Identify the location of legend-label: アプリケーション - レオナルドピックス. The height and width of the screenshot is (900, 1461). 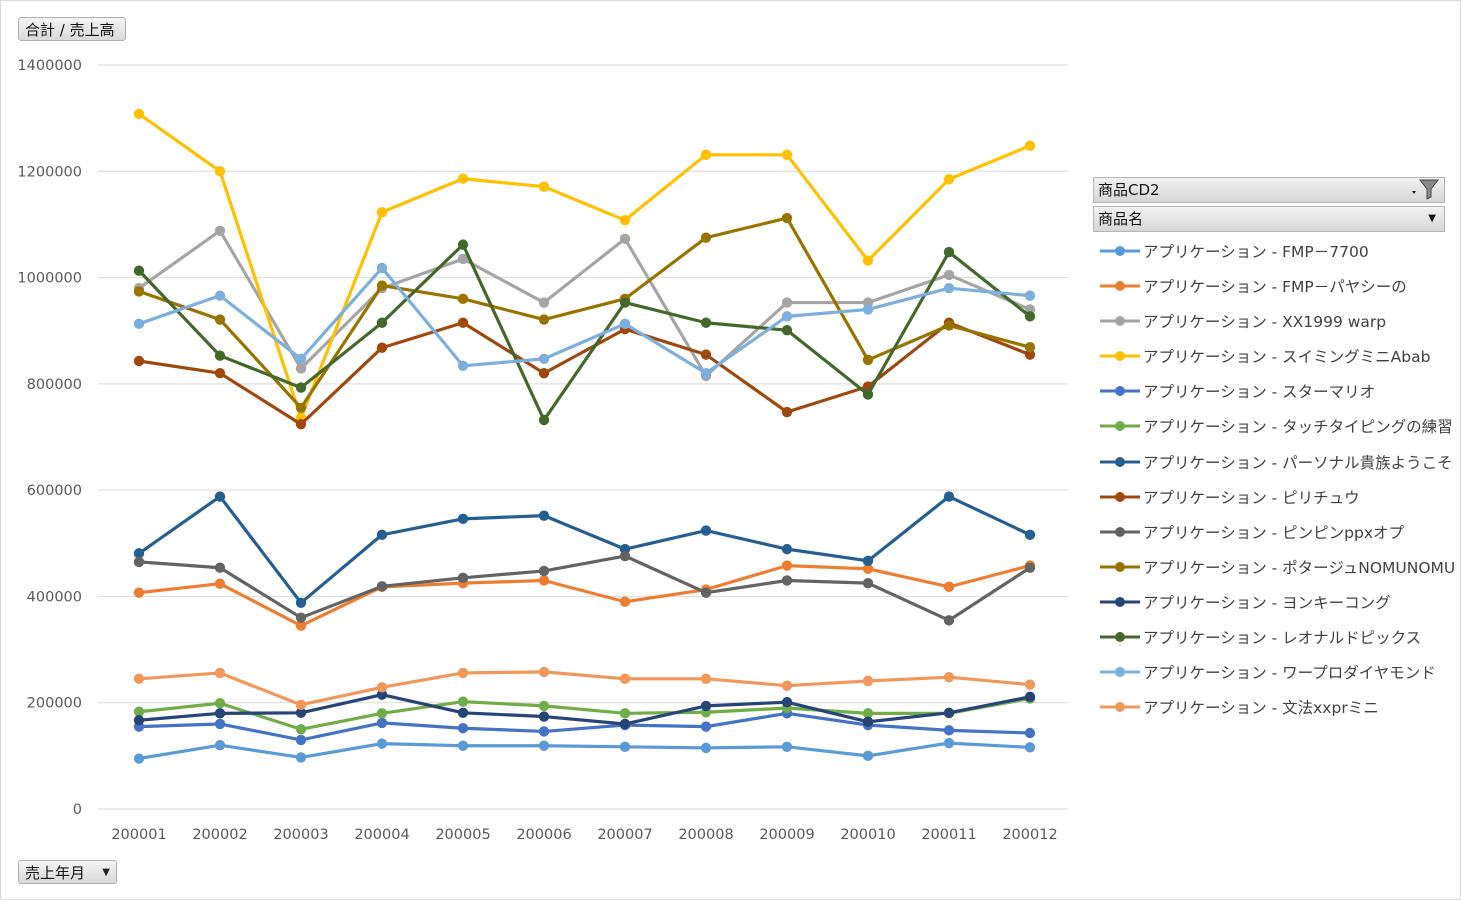
(1282, 638).